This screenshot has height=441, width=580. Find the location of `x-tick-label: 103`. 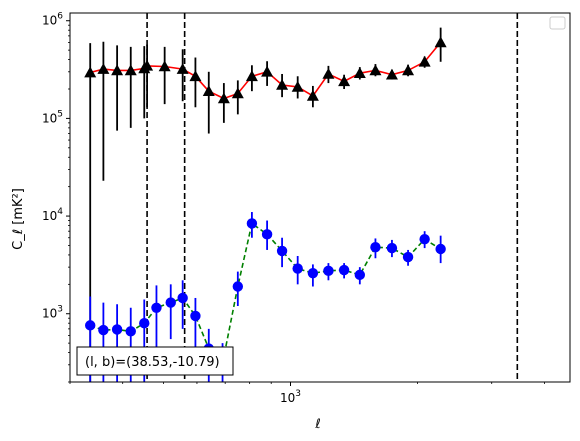

x-tick-label: 103 is located at coordinates (290, 397).